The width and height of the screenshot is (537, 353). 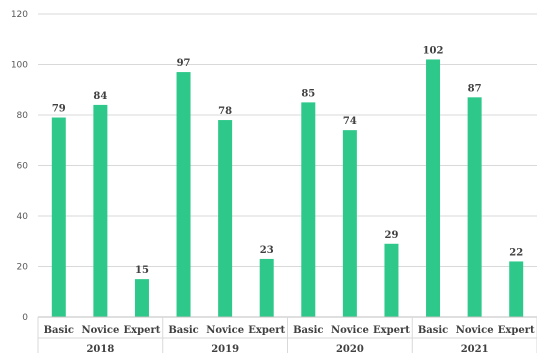 I want to click on y-tick-label: 20, so click(x=23, y=268).